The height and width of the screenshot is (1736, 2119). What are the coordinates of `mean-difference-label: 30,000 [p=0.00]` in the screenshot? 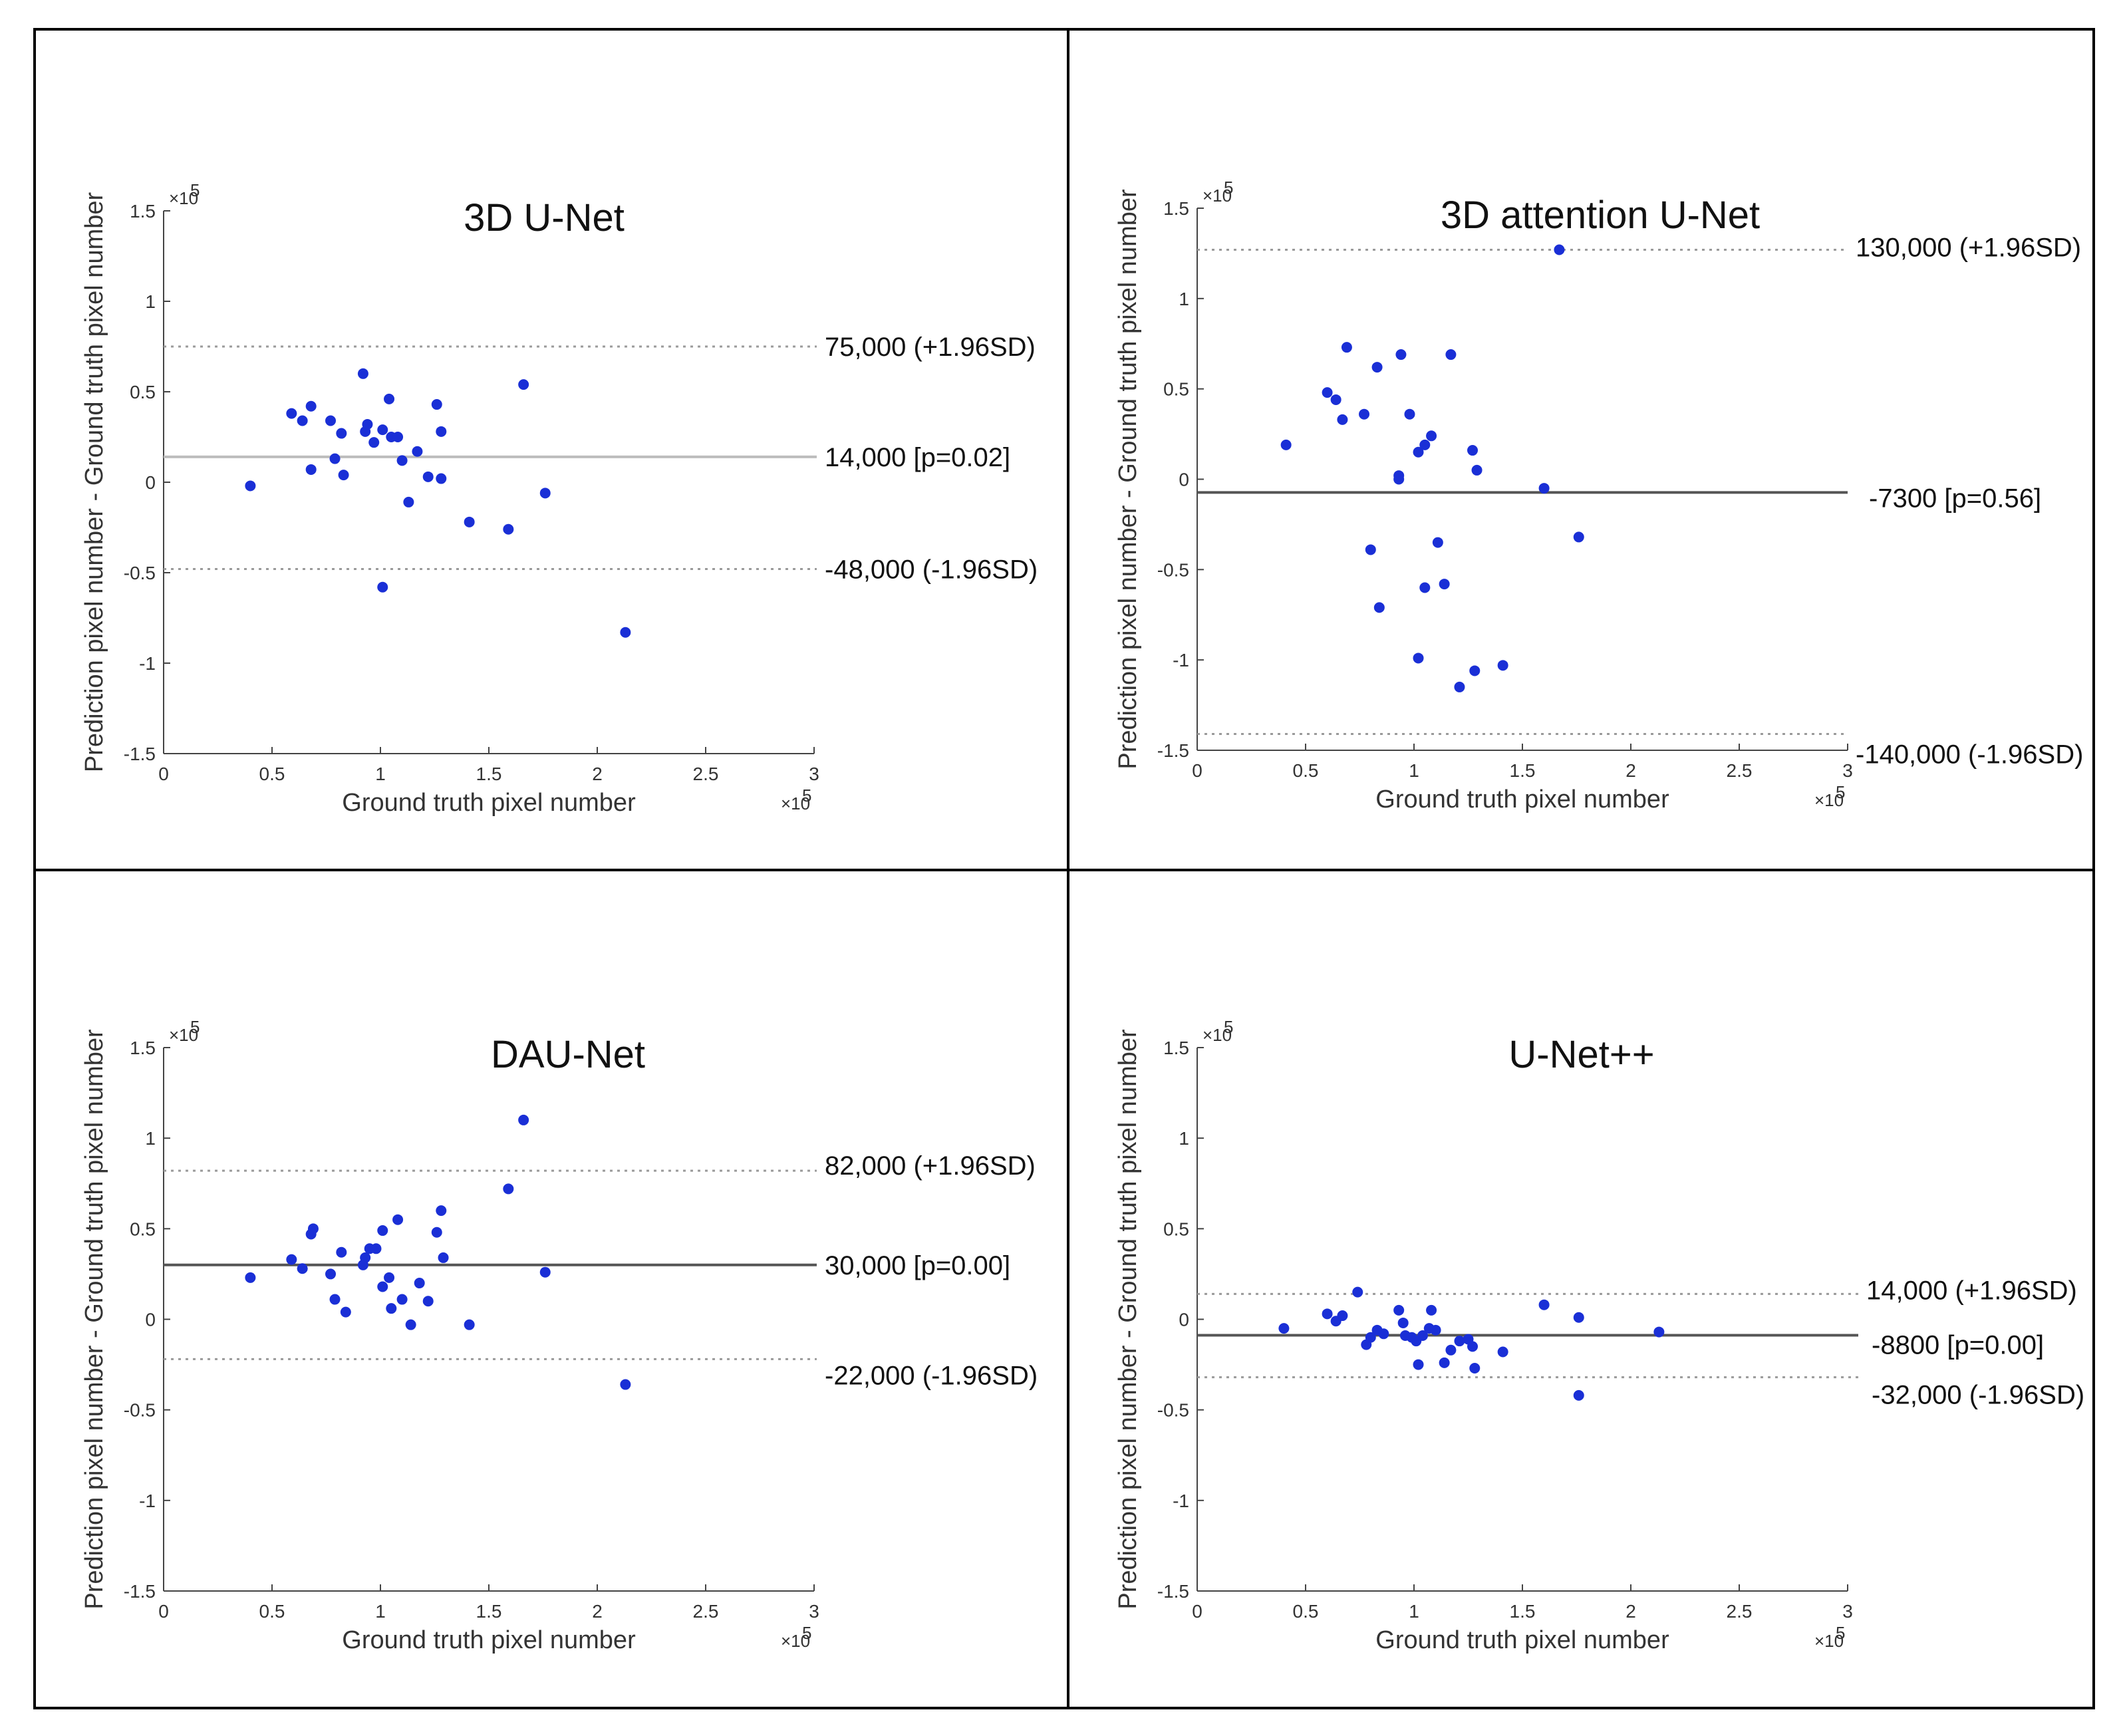 It's located at (917, 1265).